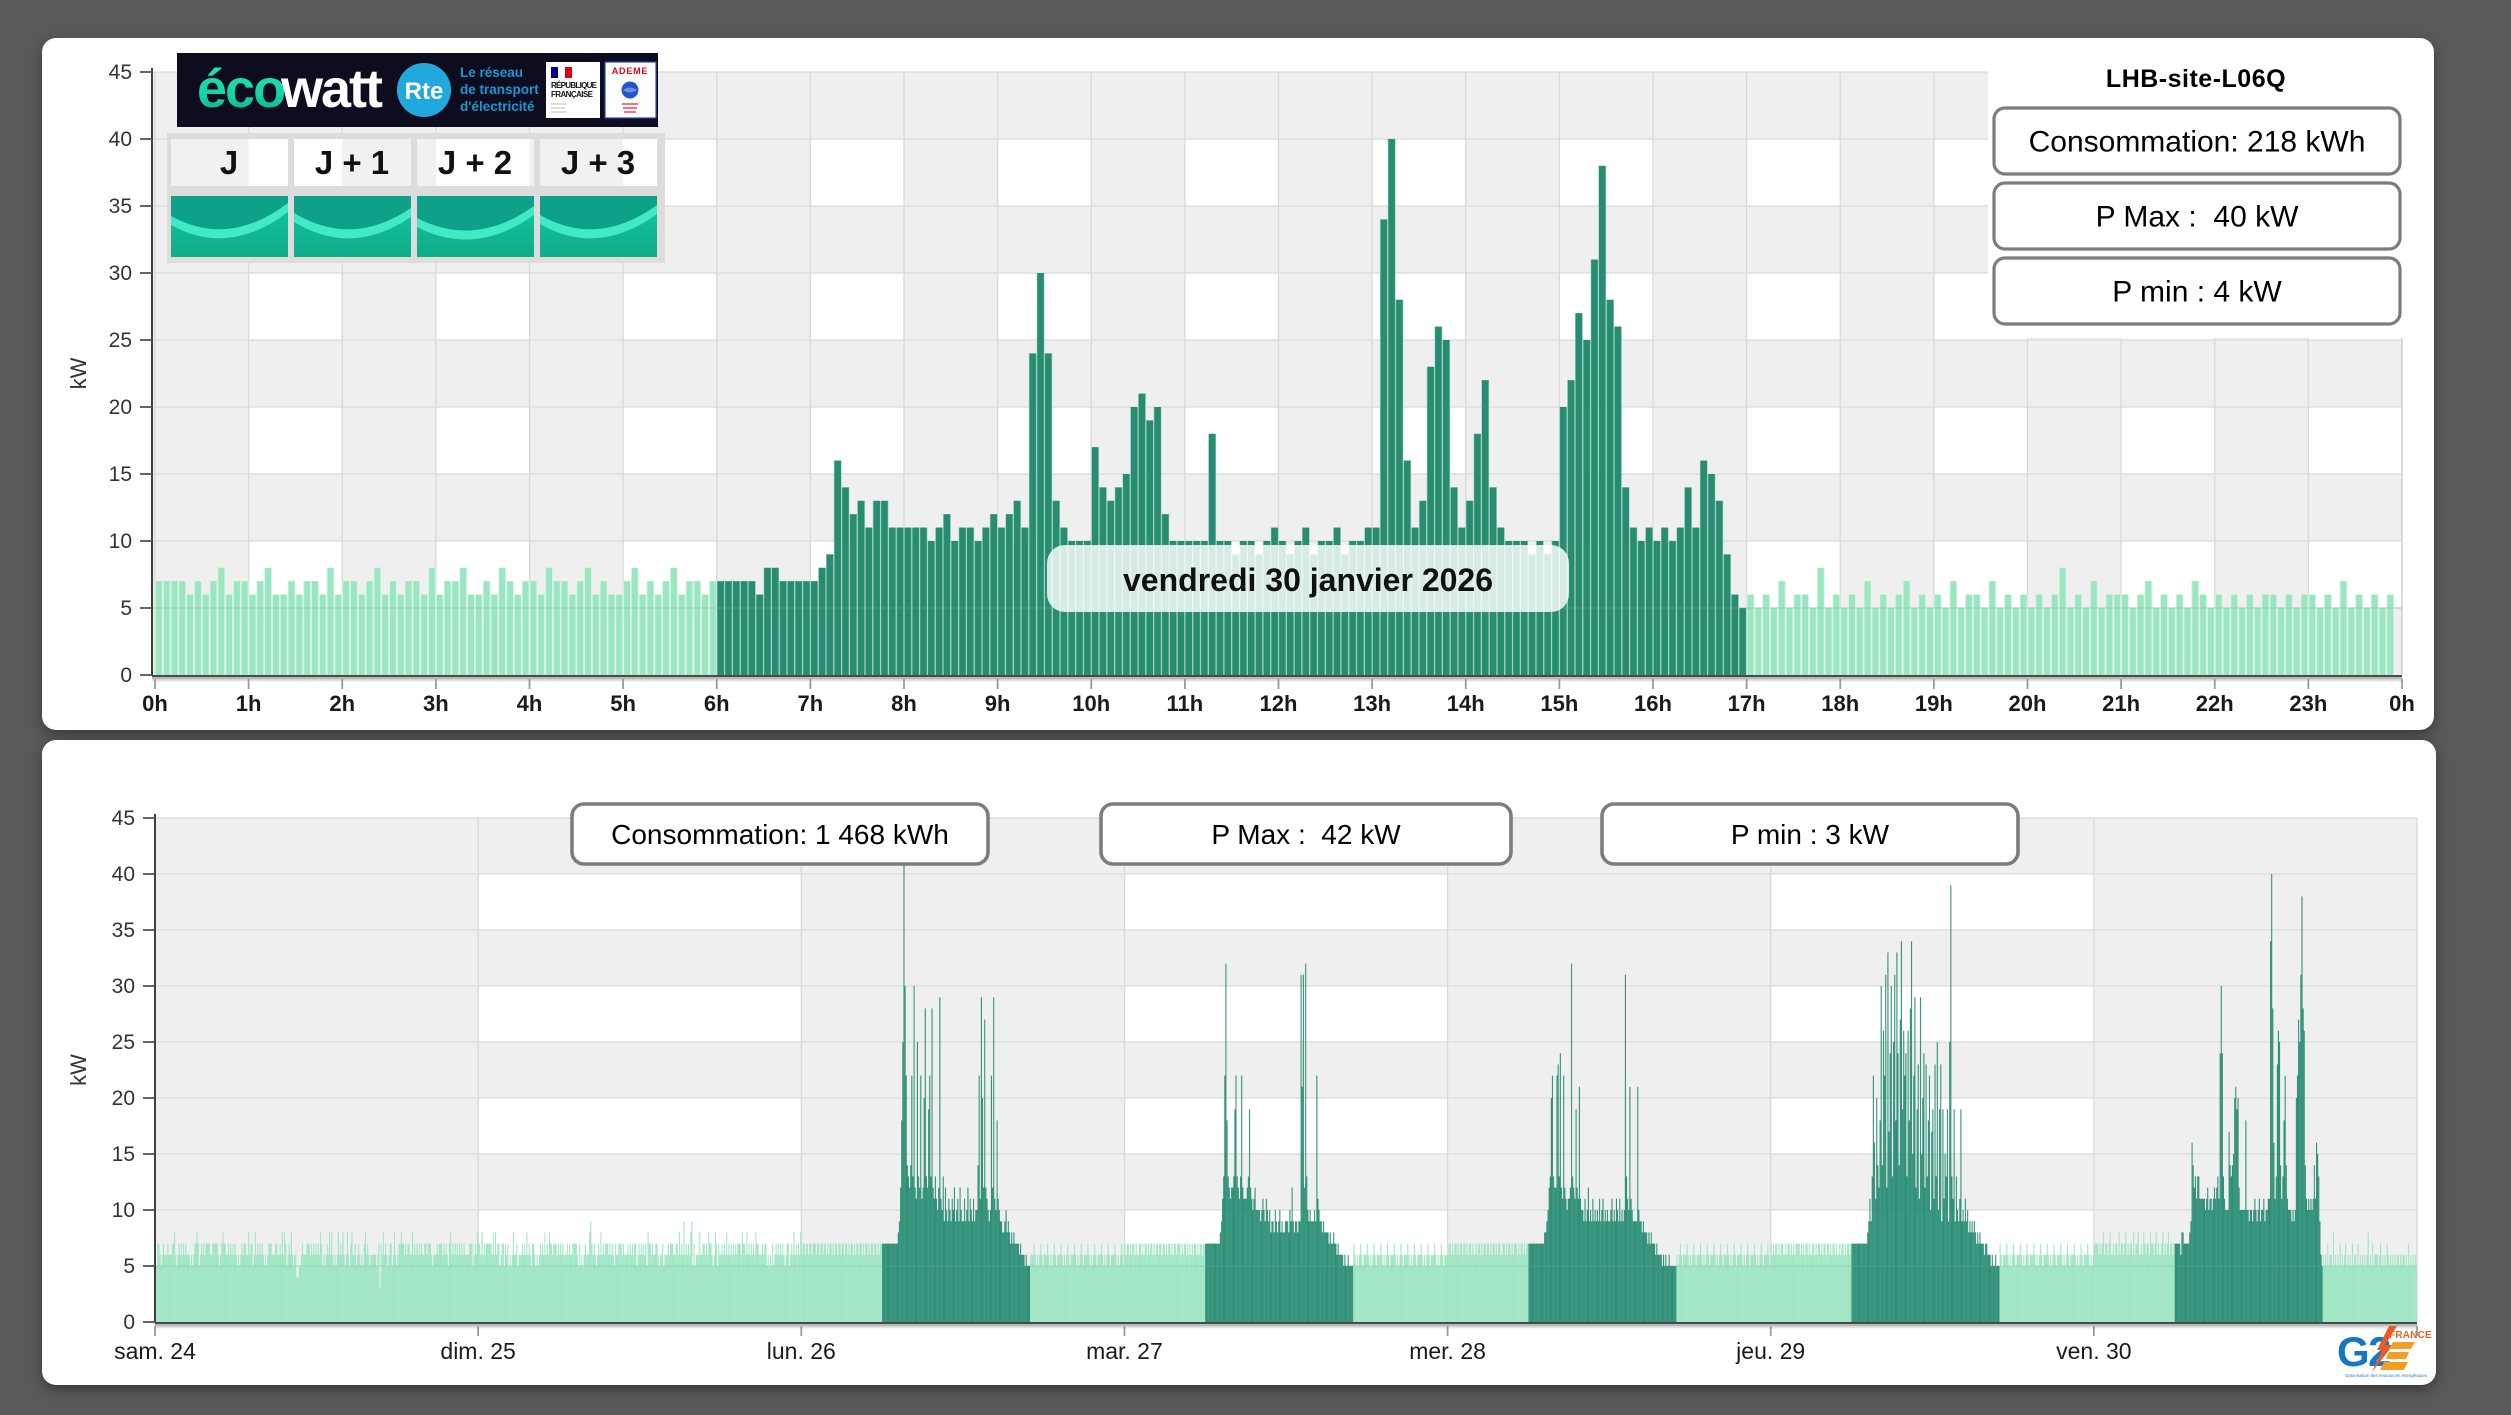 The image size is (2511, 1415). Describe the element at coordinates (155, 1351) in the screenshot. I see `svg-text: sam. 24` at that location.